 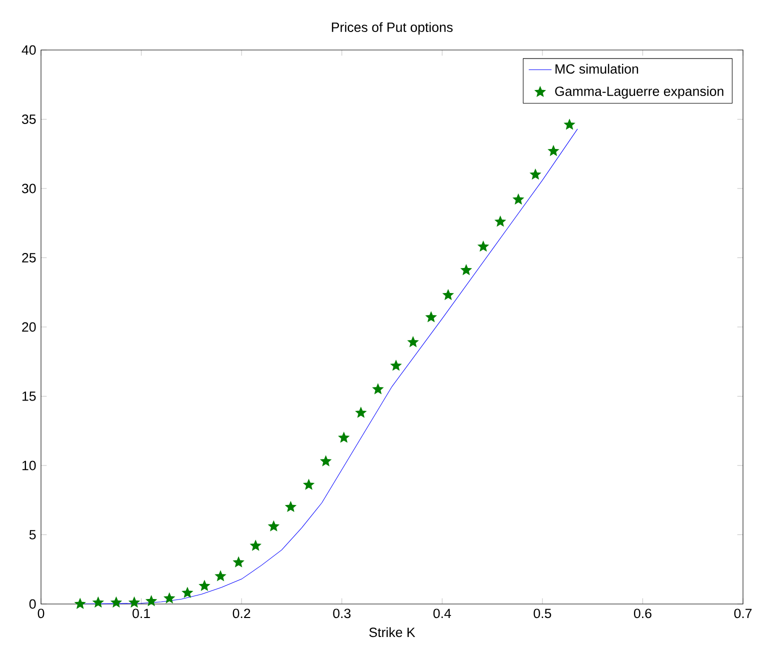 I want to click on x-tick-label: 0.2, so click(x=241, y=613).